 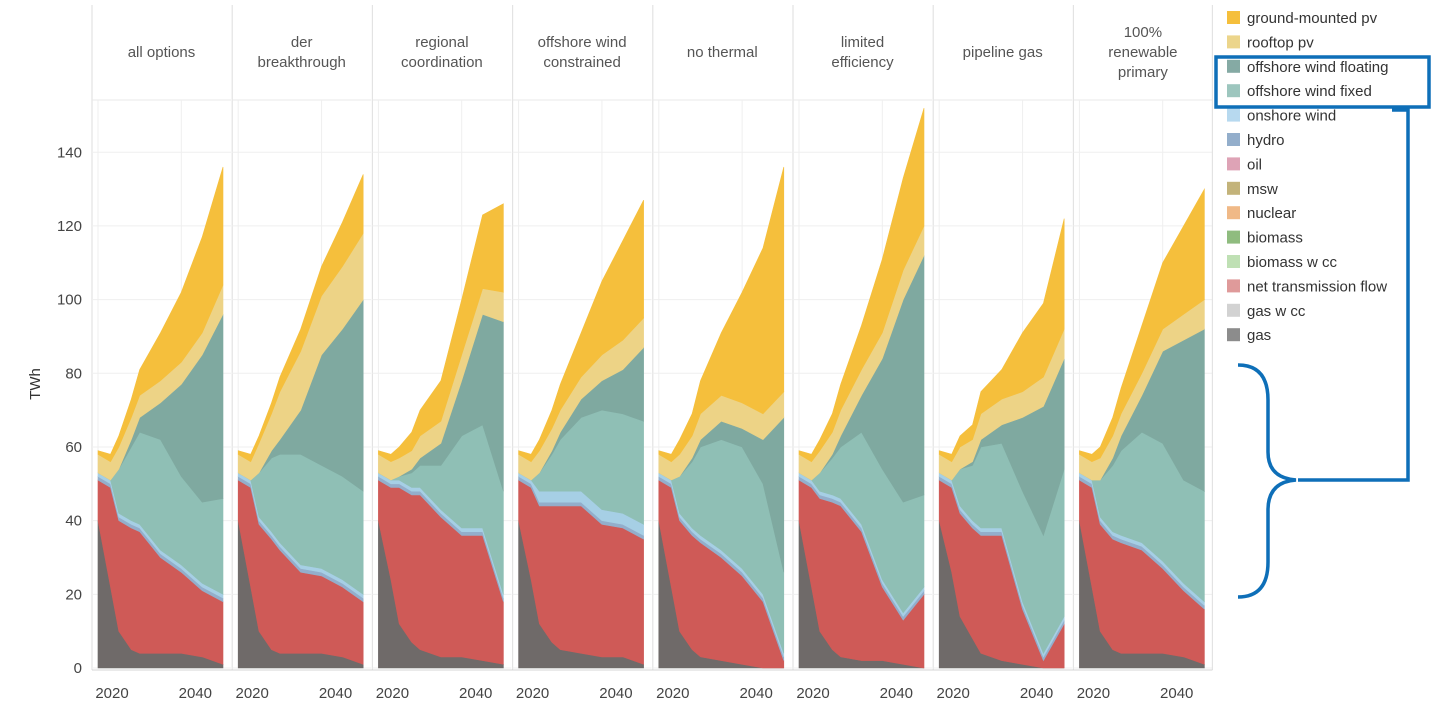 What do you see at coordinates (1312, 18) in the screenshot?
I see `legend-label-ground-mounted-pv: ground-mounted pv` at bounding box center [1312, 18].